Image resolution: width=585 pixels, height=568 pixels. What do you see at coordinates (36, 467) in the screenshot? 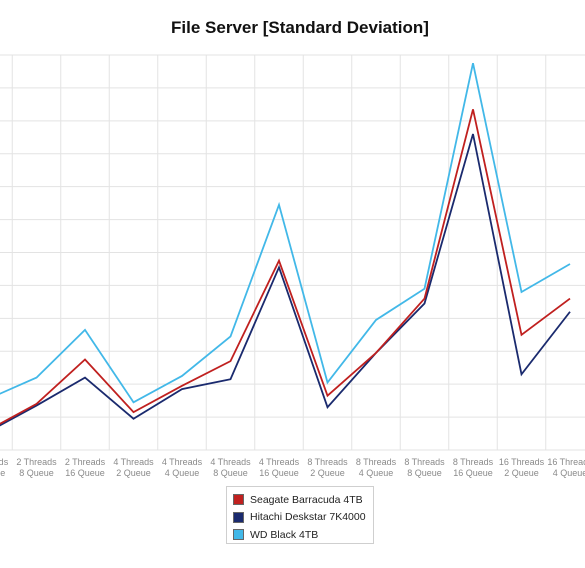
I see `x-tick-label: 2 Threads 8 Queue` at bounding box center [36, 467].